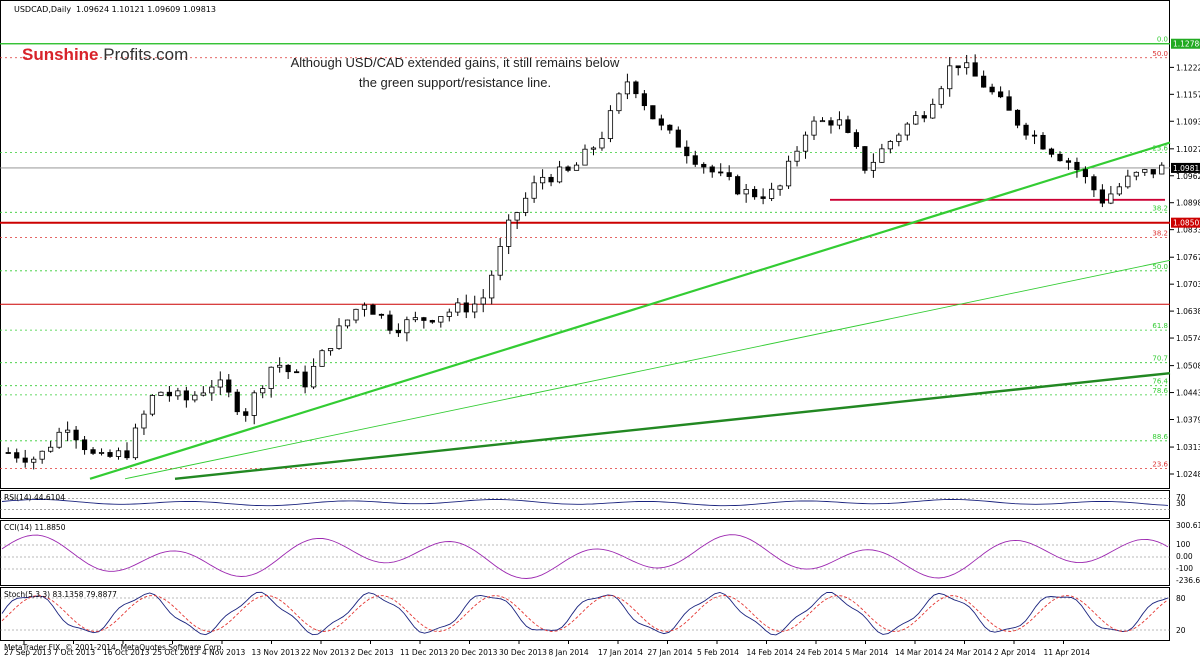  What do you see at coordinates (126, 652) in the screenshot?
I see `time-tick-label: 16 Oct 2013` at bounding box center [126, 652].